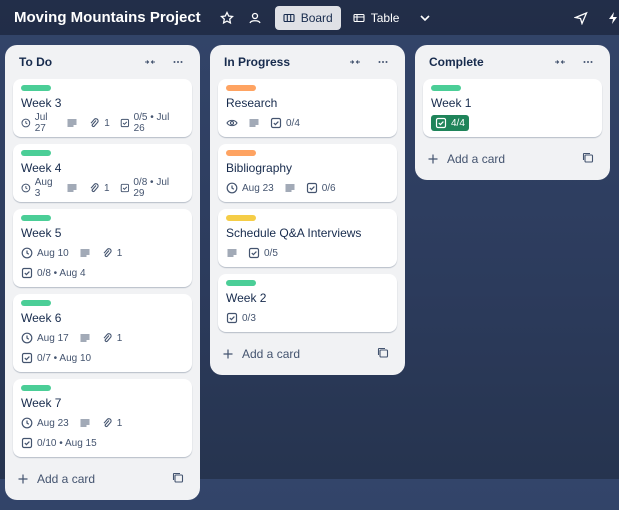 The width and height of the screenshot is (619, 510). Describe the element at coordinates (307, 253) in the screenshot. I see `badge-row: 0/5` at that location.